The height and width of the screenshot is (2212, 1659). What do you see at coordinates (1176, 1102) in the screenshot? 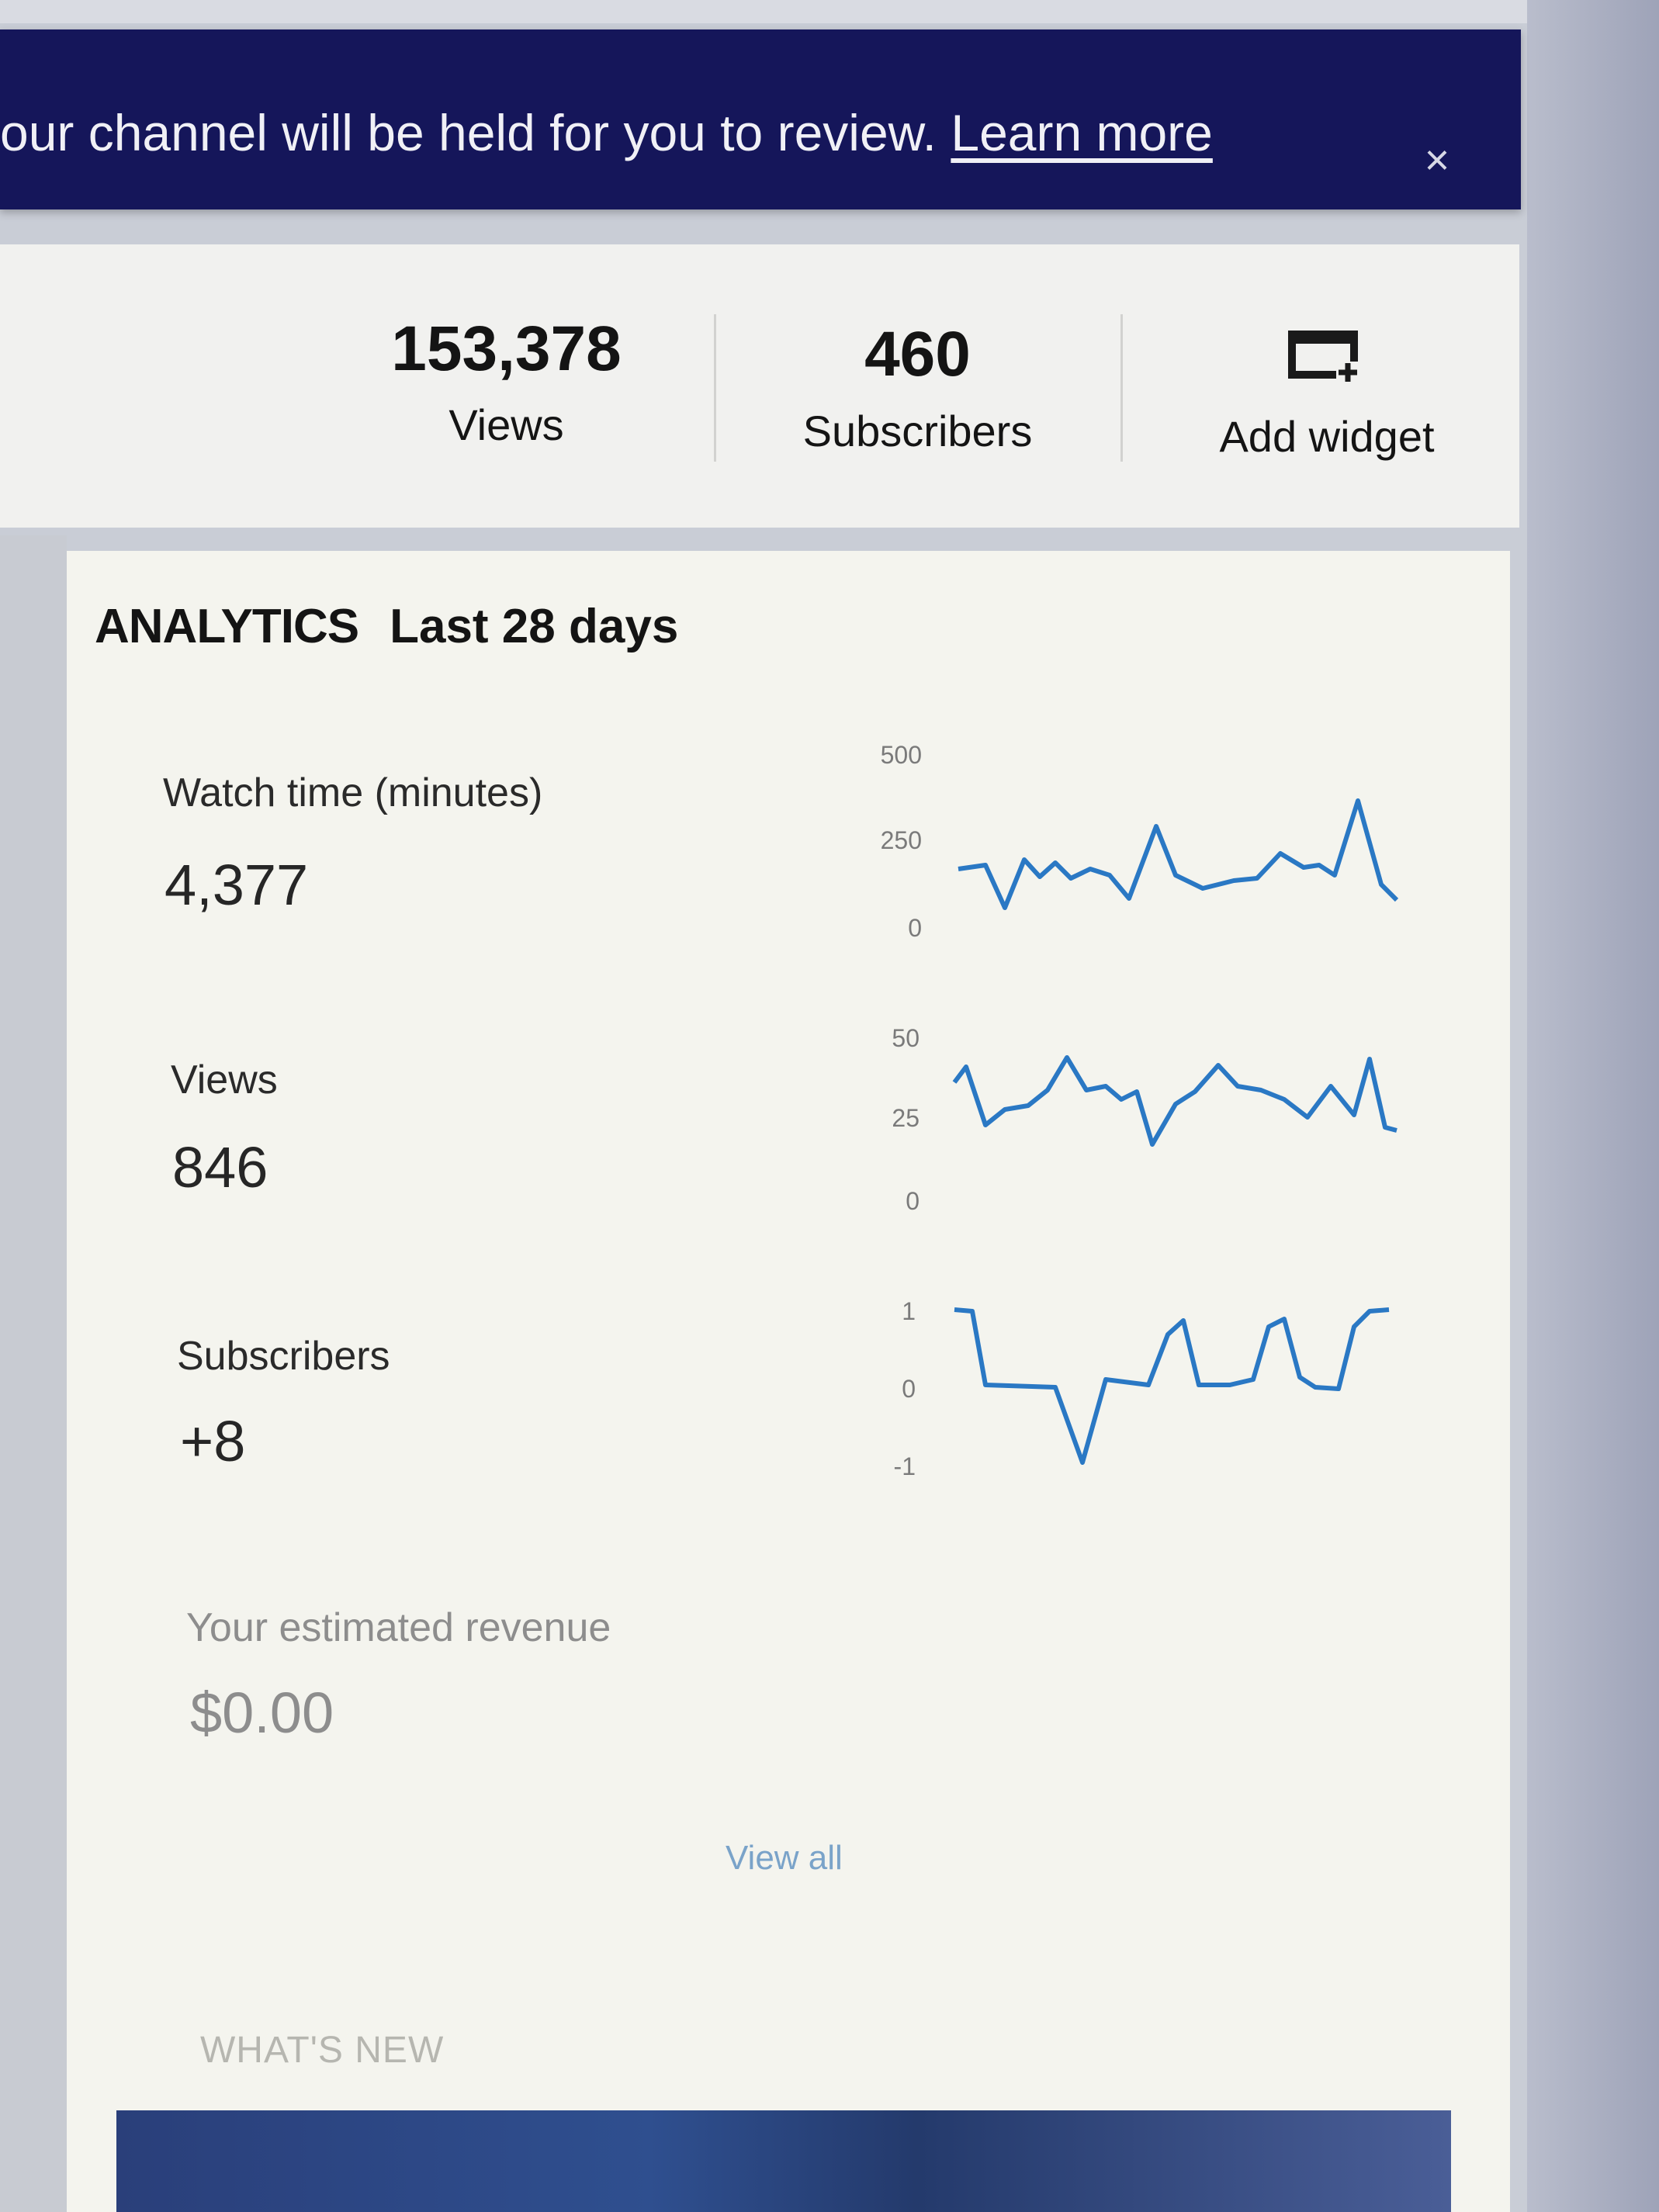
I see `views-sparkline` at bounding box center [1176, 1102].